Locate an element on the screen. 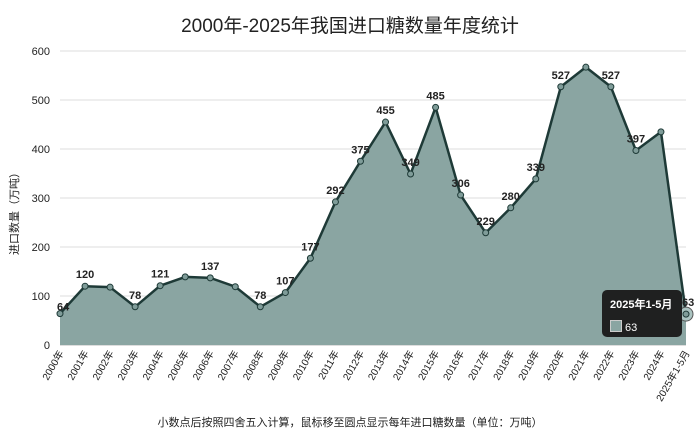 The width and height of the screenshot is (700, 434). x-tick-label: 2015年 is located at coordinates (428, 365).